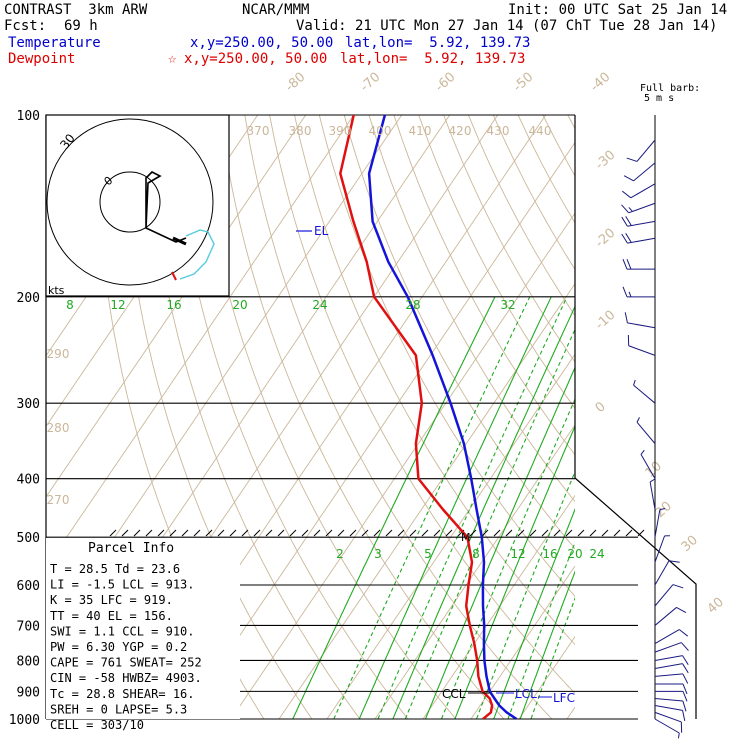 This screenshot has height=740, width=740. I want to click on isotherm-label: 30, so click(690, 544).